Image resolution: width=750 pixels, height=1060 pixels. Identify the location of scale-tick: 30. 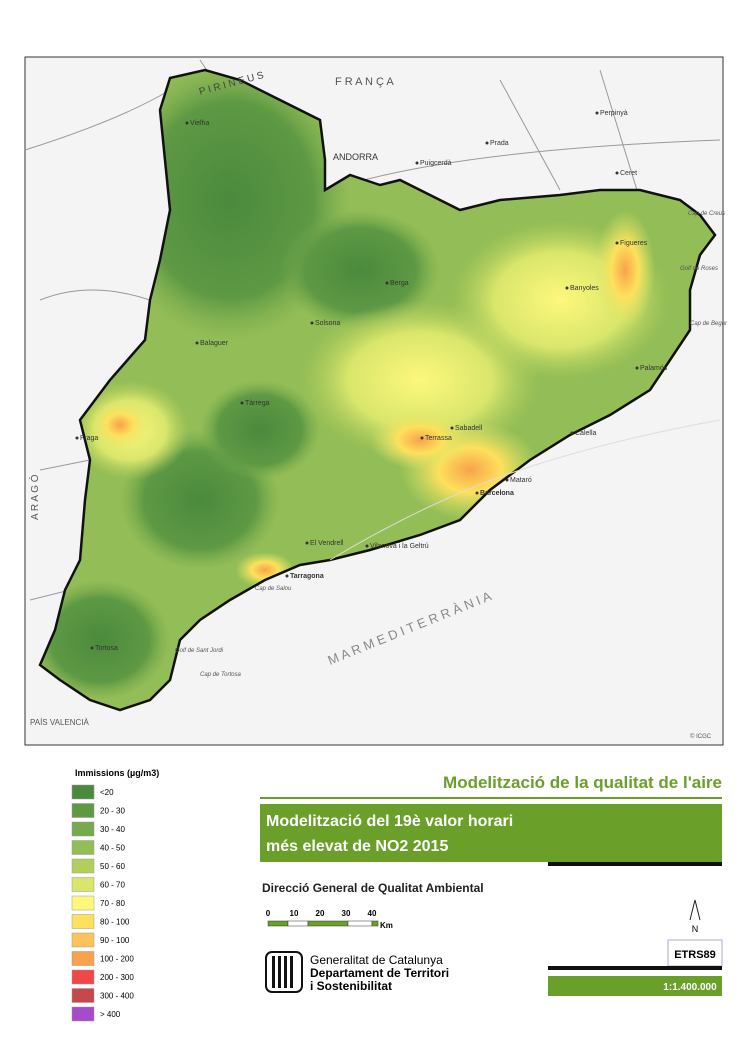
(346, 913).